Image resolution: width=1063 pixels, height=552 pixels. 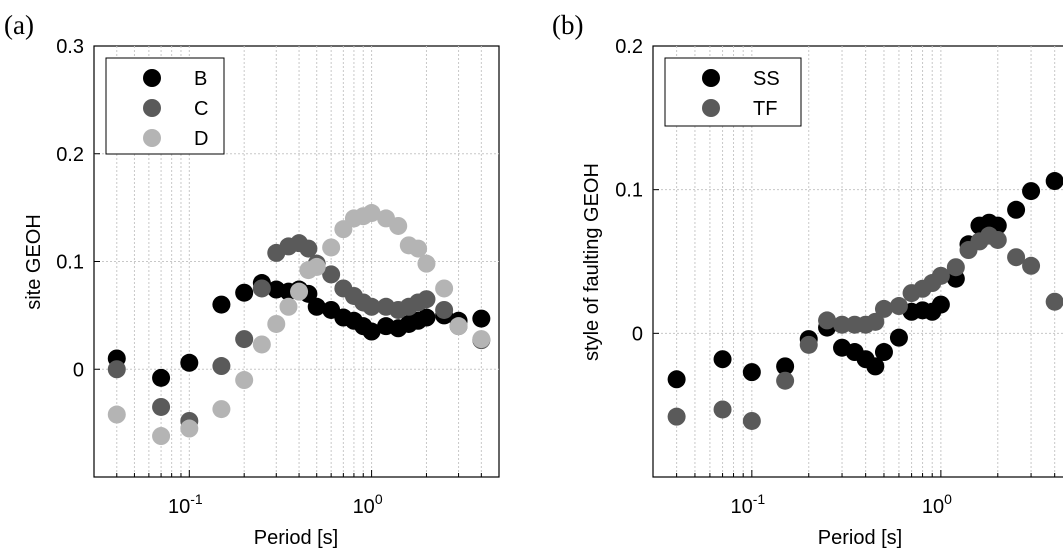 I want to click on legend-label-d: D, so click(x=201, y=139).